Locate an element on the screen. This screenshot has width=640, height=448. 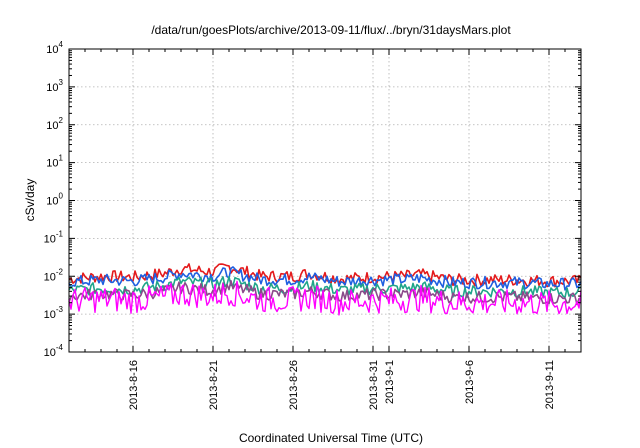
y-tick-label: 10⁴ is located at coordinates (54, 48).